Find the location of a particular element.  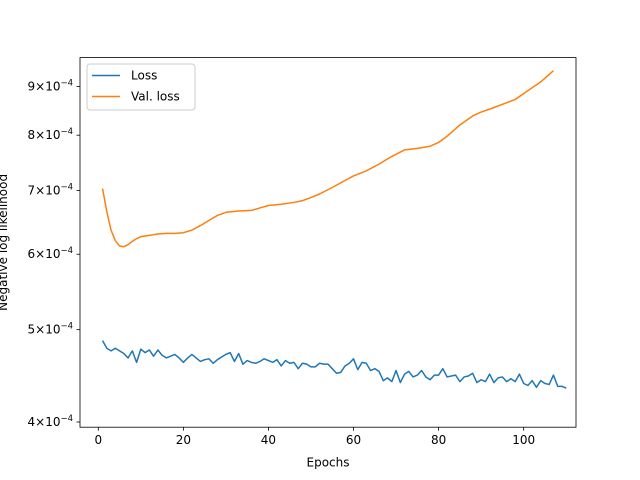

y-tick-label: 8×10−4 is located at coordinates (51, 134).